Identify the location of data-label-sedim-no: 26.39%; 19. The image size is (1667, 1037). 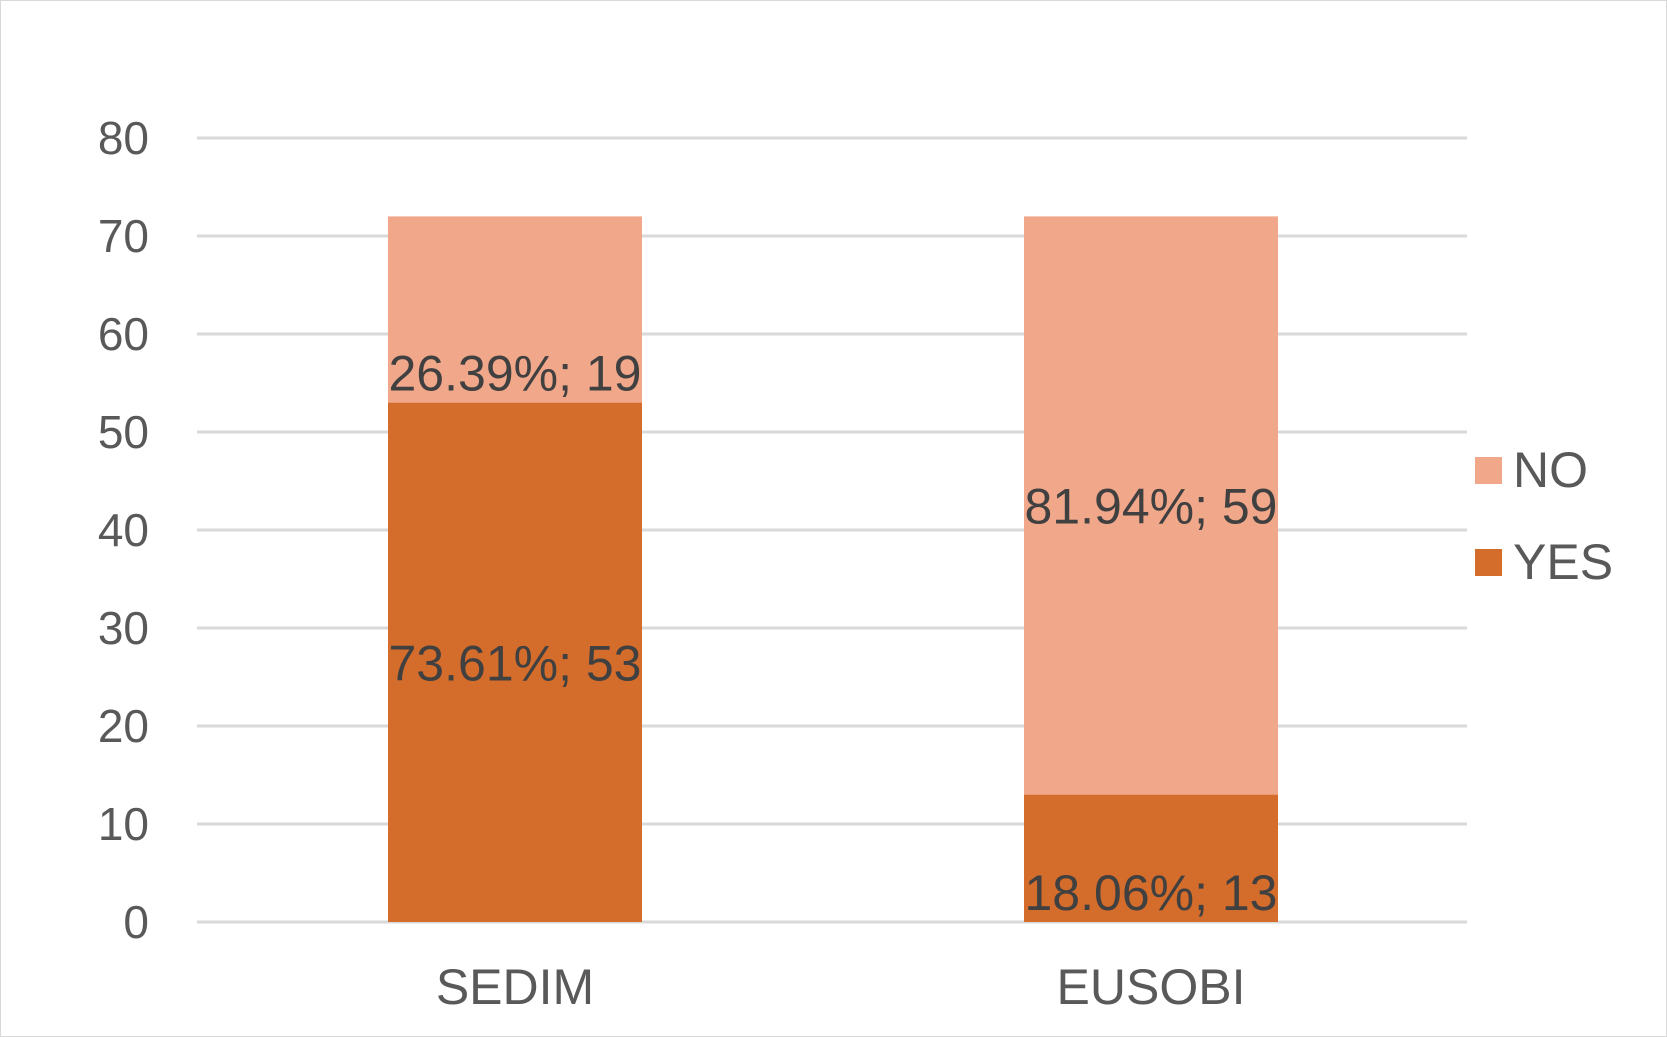
(515, 374).